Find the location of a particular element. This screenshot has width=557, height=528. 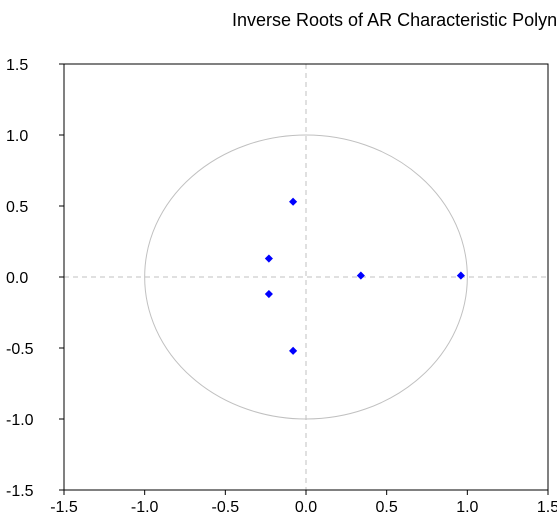

y-tick-label: -0.5 is located at coordinates (20, 349).